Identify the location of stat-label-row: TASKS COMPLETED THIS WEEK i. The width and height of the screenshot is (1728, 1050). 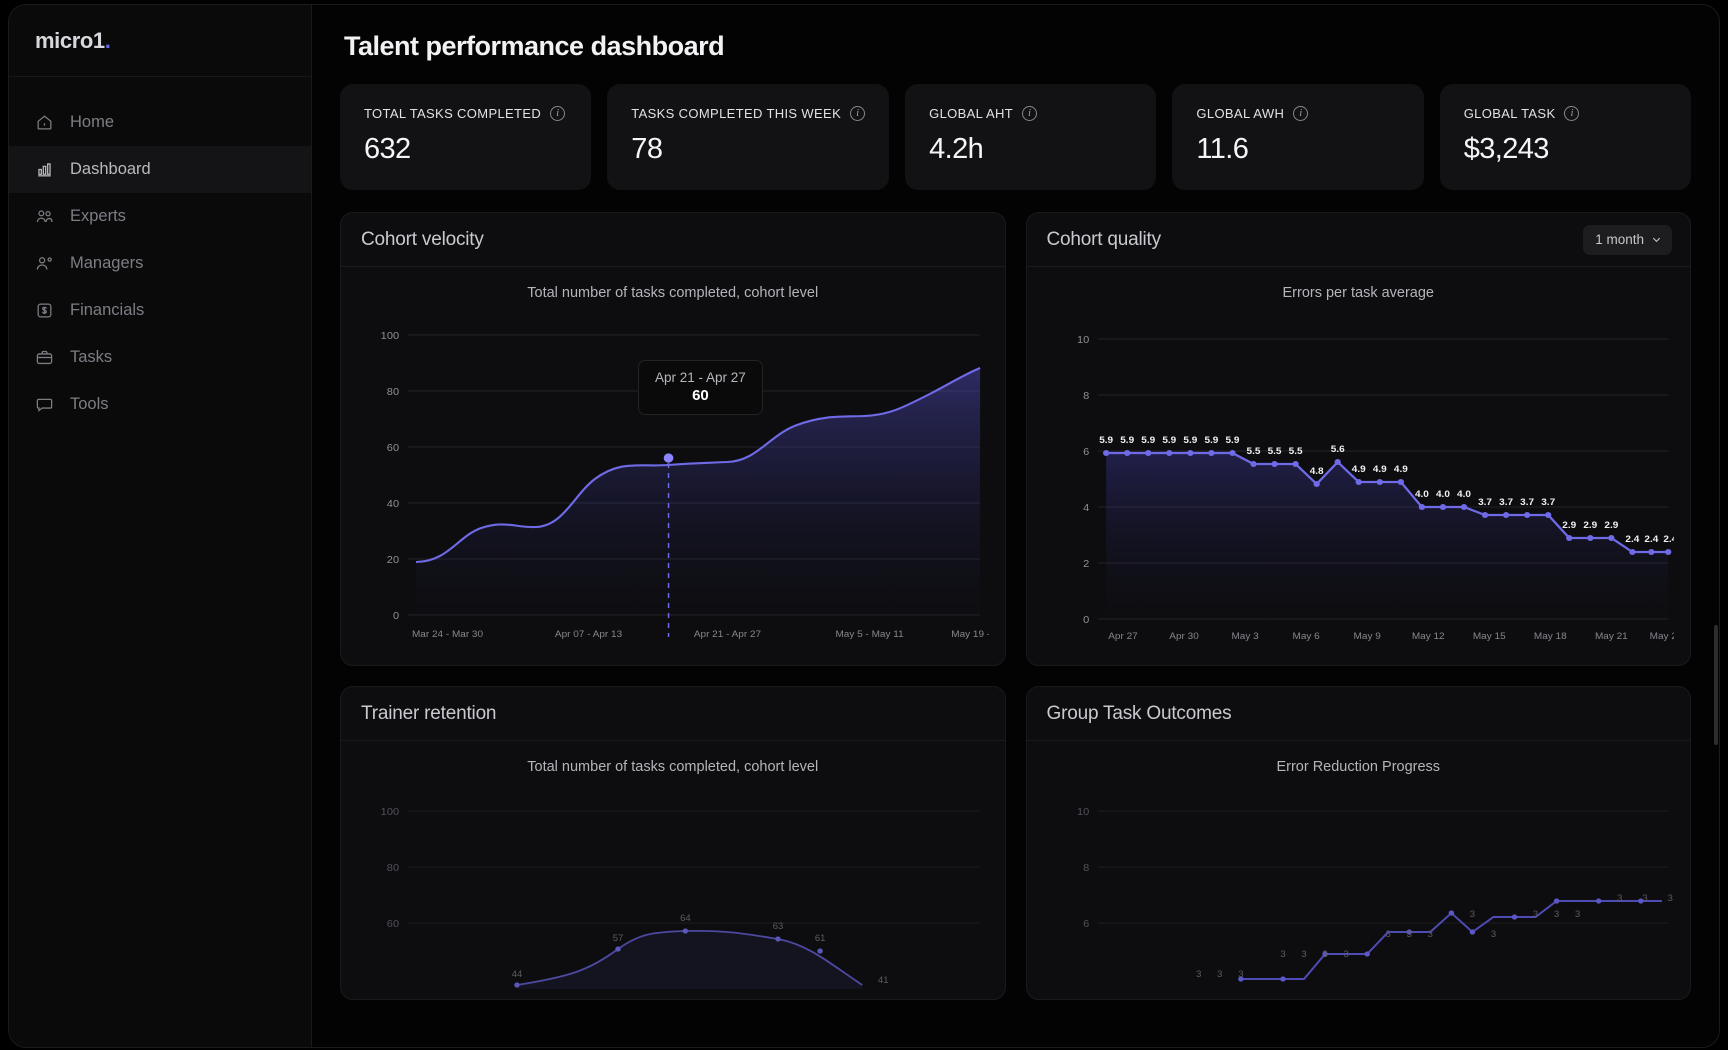
(748, 113).